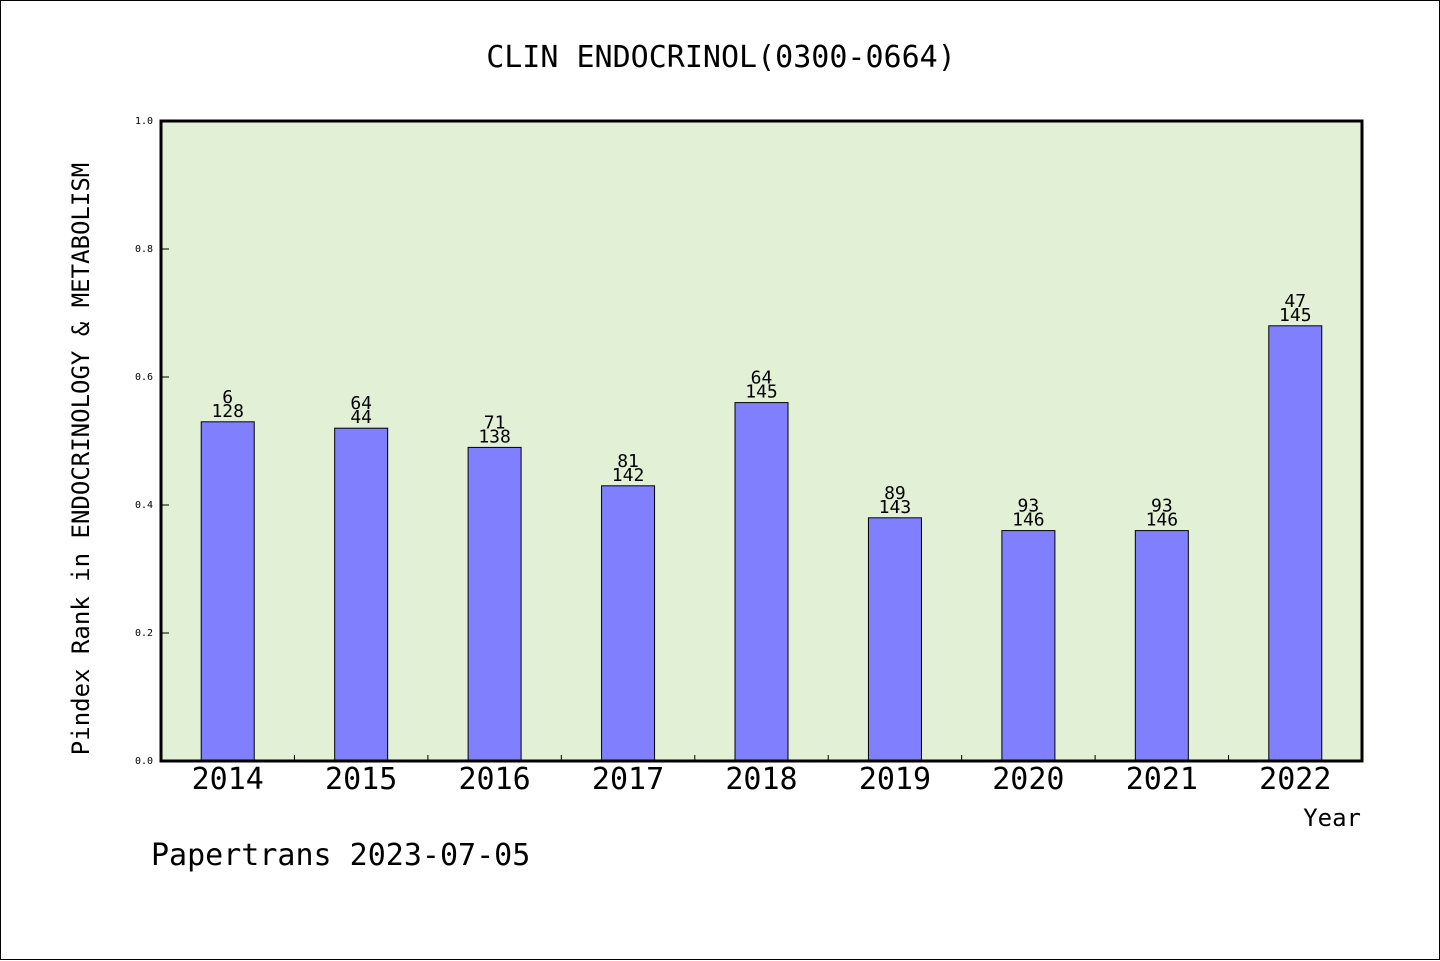 Image resolution: width=1440 pixels, height=961 pixels. What do you see at coordinates (361, 779) in the screenshot?
I see `x-tick-label: 2015` at bounding box center [361, 779].